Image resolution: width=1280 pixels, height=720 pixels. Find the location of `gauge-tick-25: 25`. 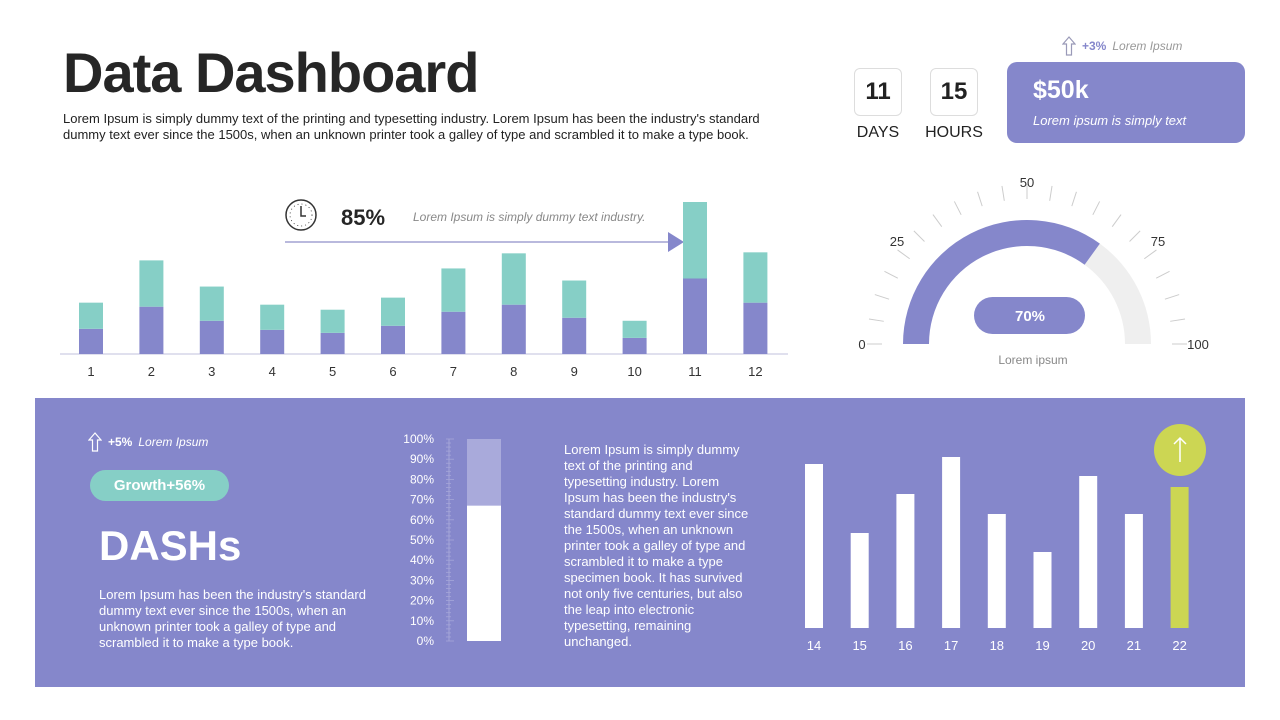

gauge-tick-25: 25 is located at coordinates (897, 241).